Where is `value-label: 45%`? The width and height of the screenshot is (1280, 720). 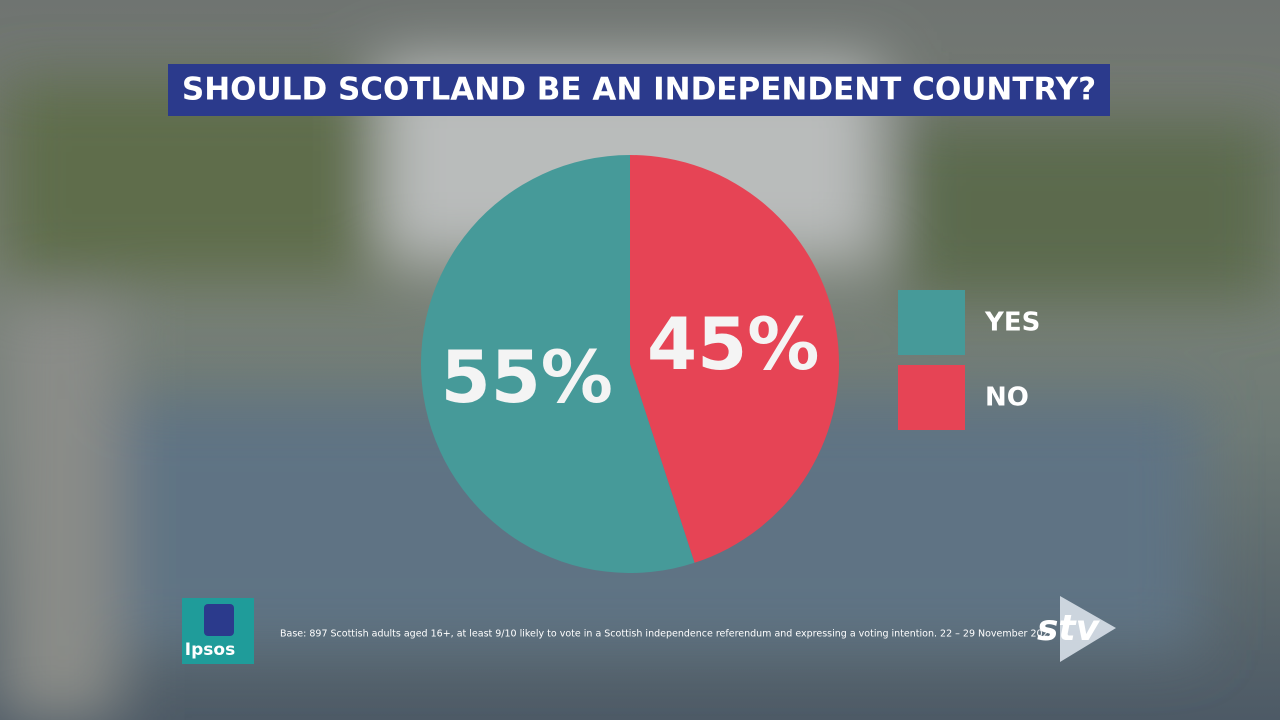
value-label: 45% is located at coordinates (733, 344).